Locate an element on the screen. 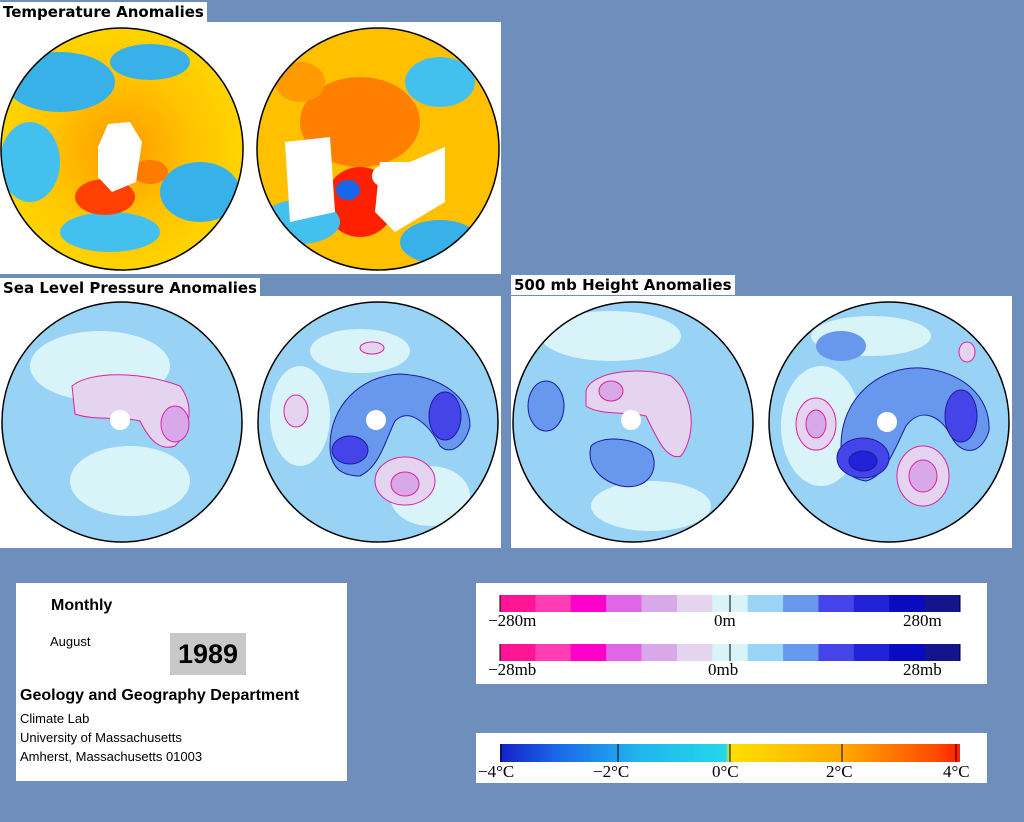  month-label: August is located at coordinates (70, 641).